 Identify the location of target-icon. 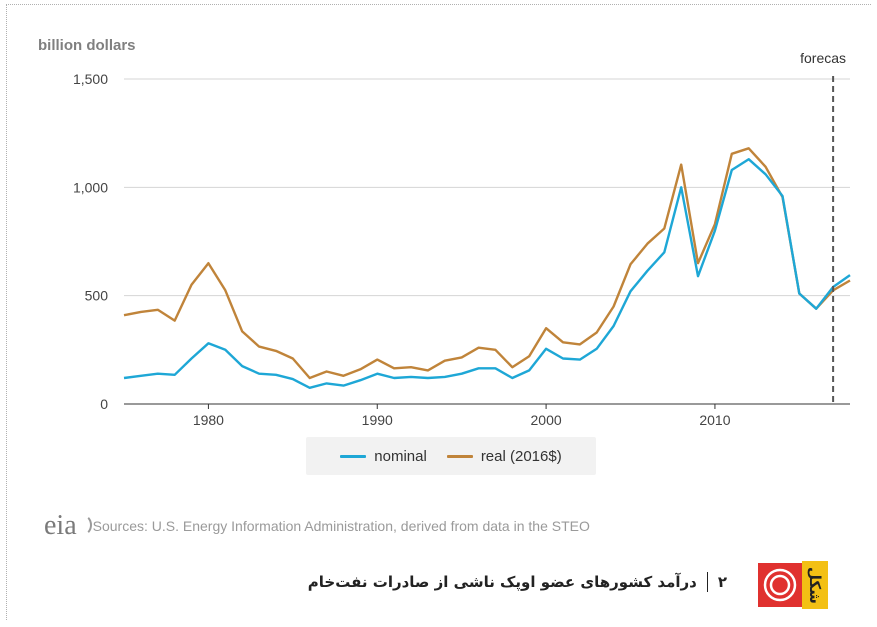
(780, 585).